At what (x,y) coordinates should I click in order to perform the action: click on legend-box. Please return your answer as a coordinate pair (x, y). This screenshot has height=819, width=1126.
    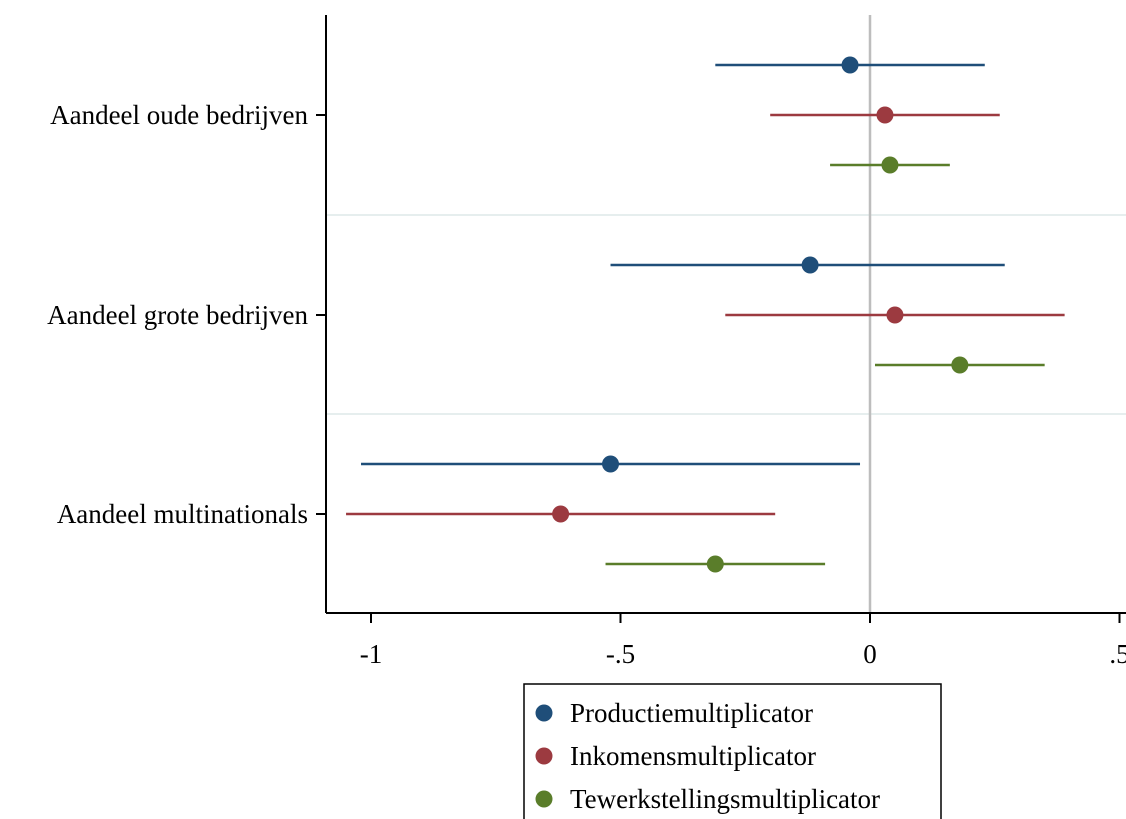
    Looking at the image, I should click on (732, 751).